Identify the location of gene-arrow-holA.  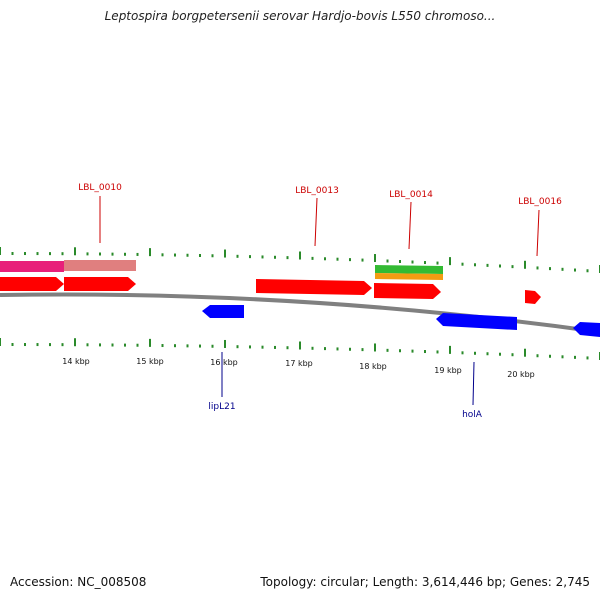
(476, 321).